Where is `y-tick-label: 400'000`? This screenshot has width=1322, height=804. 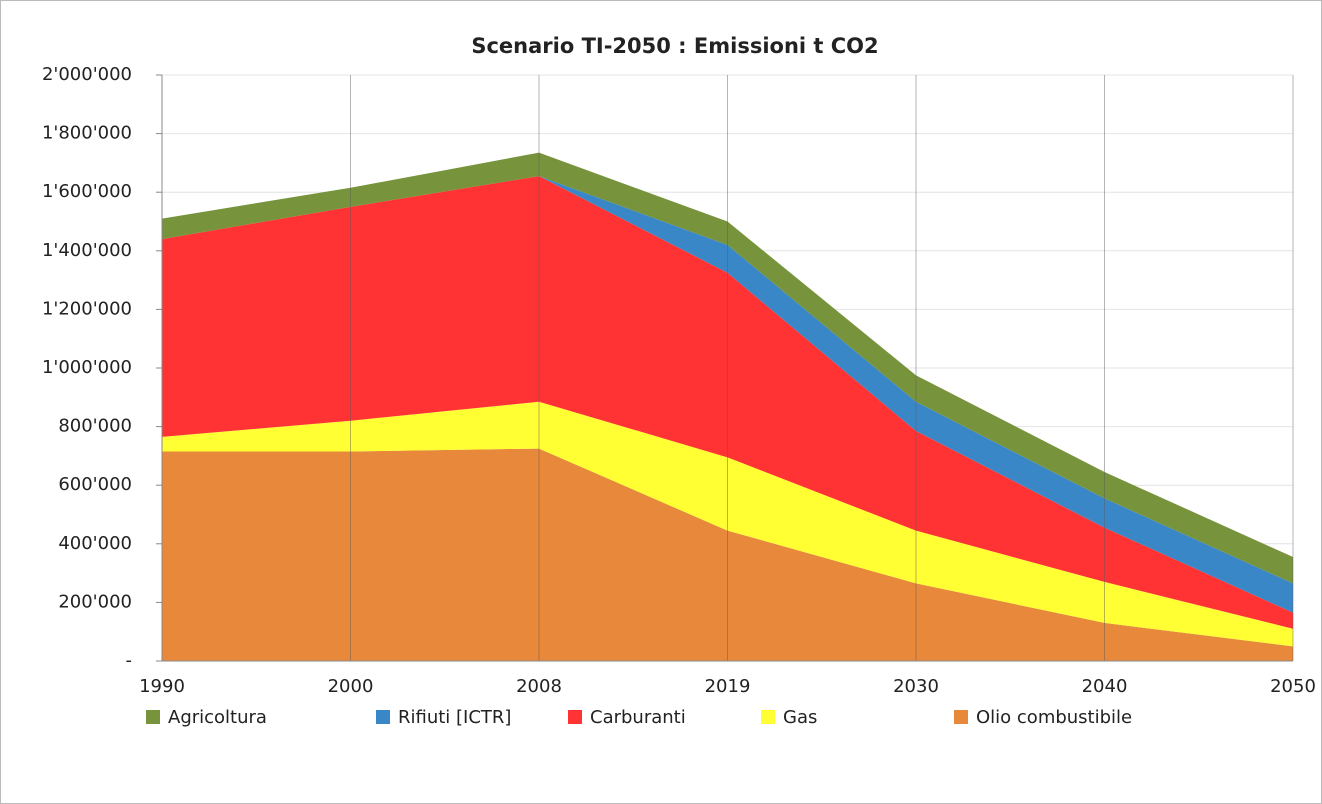 y-tick-label: 400'000 is located at coordinates (95, 543).